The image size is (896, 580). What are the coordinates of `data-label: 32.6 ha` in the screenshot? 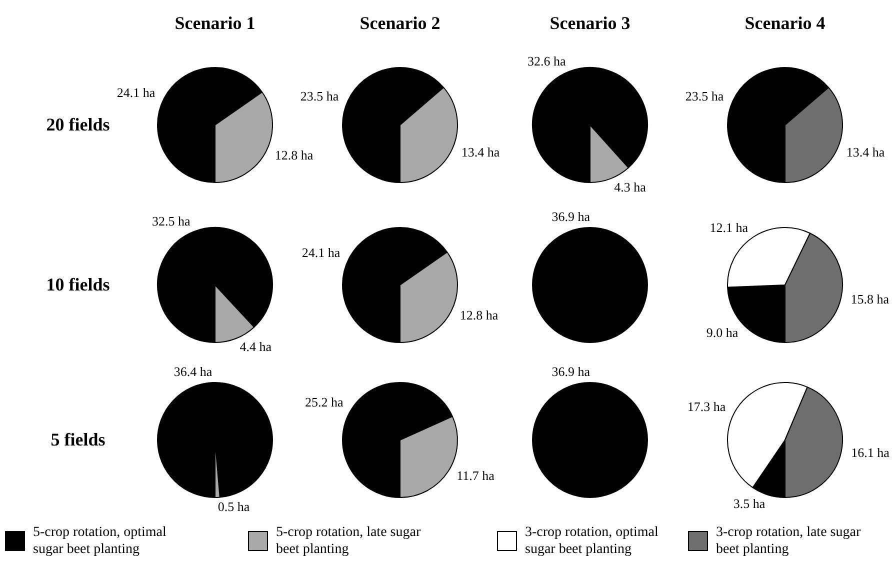 It's located at (547, 60).